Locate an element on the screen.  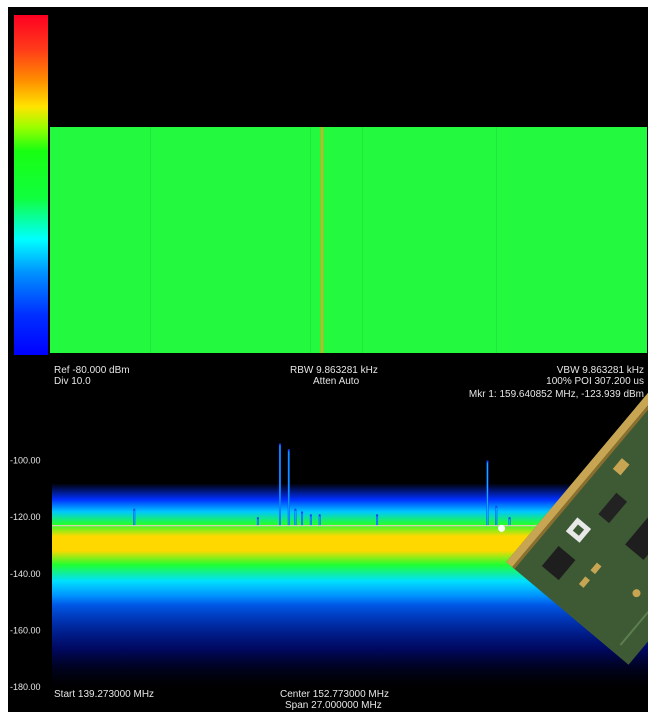
waterfall-marker-line is located at coordinates (322, 240).